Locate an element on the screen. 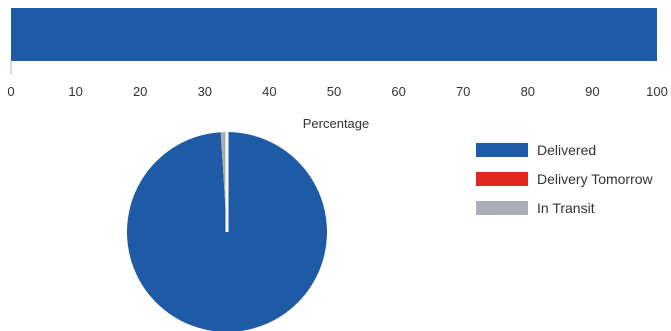 This screenshot has width=671, height=331. x-tick-label: 50 is located at coordinates (334, 91).